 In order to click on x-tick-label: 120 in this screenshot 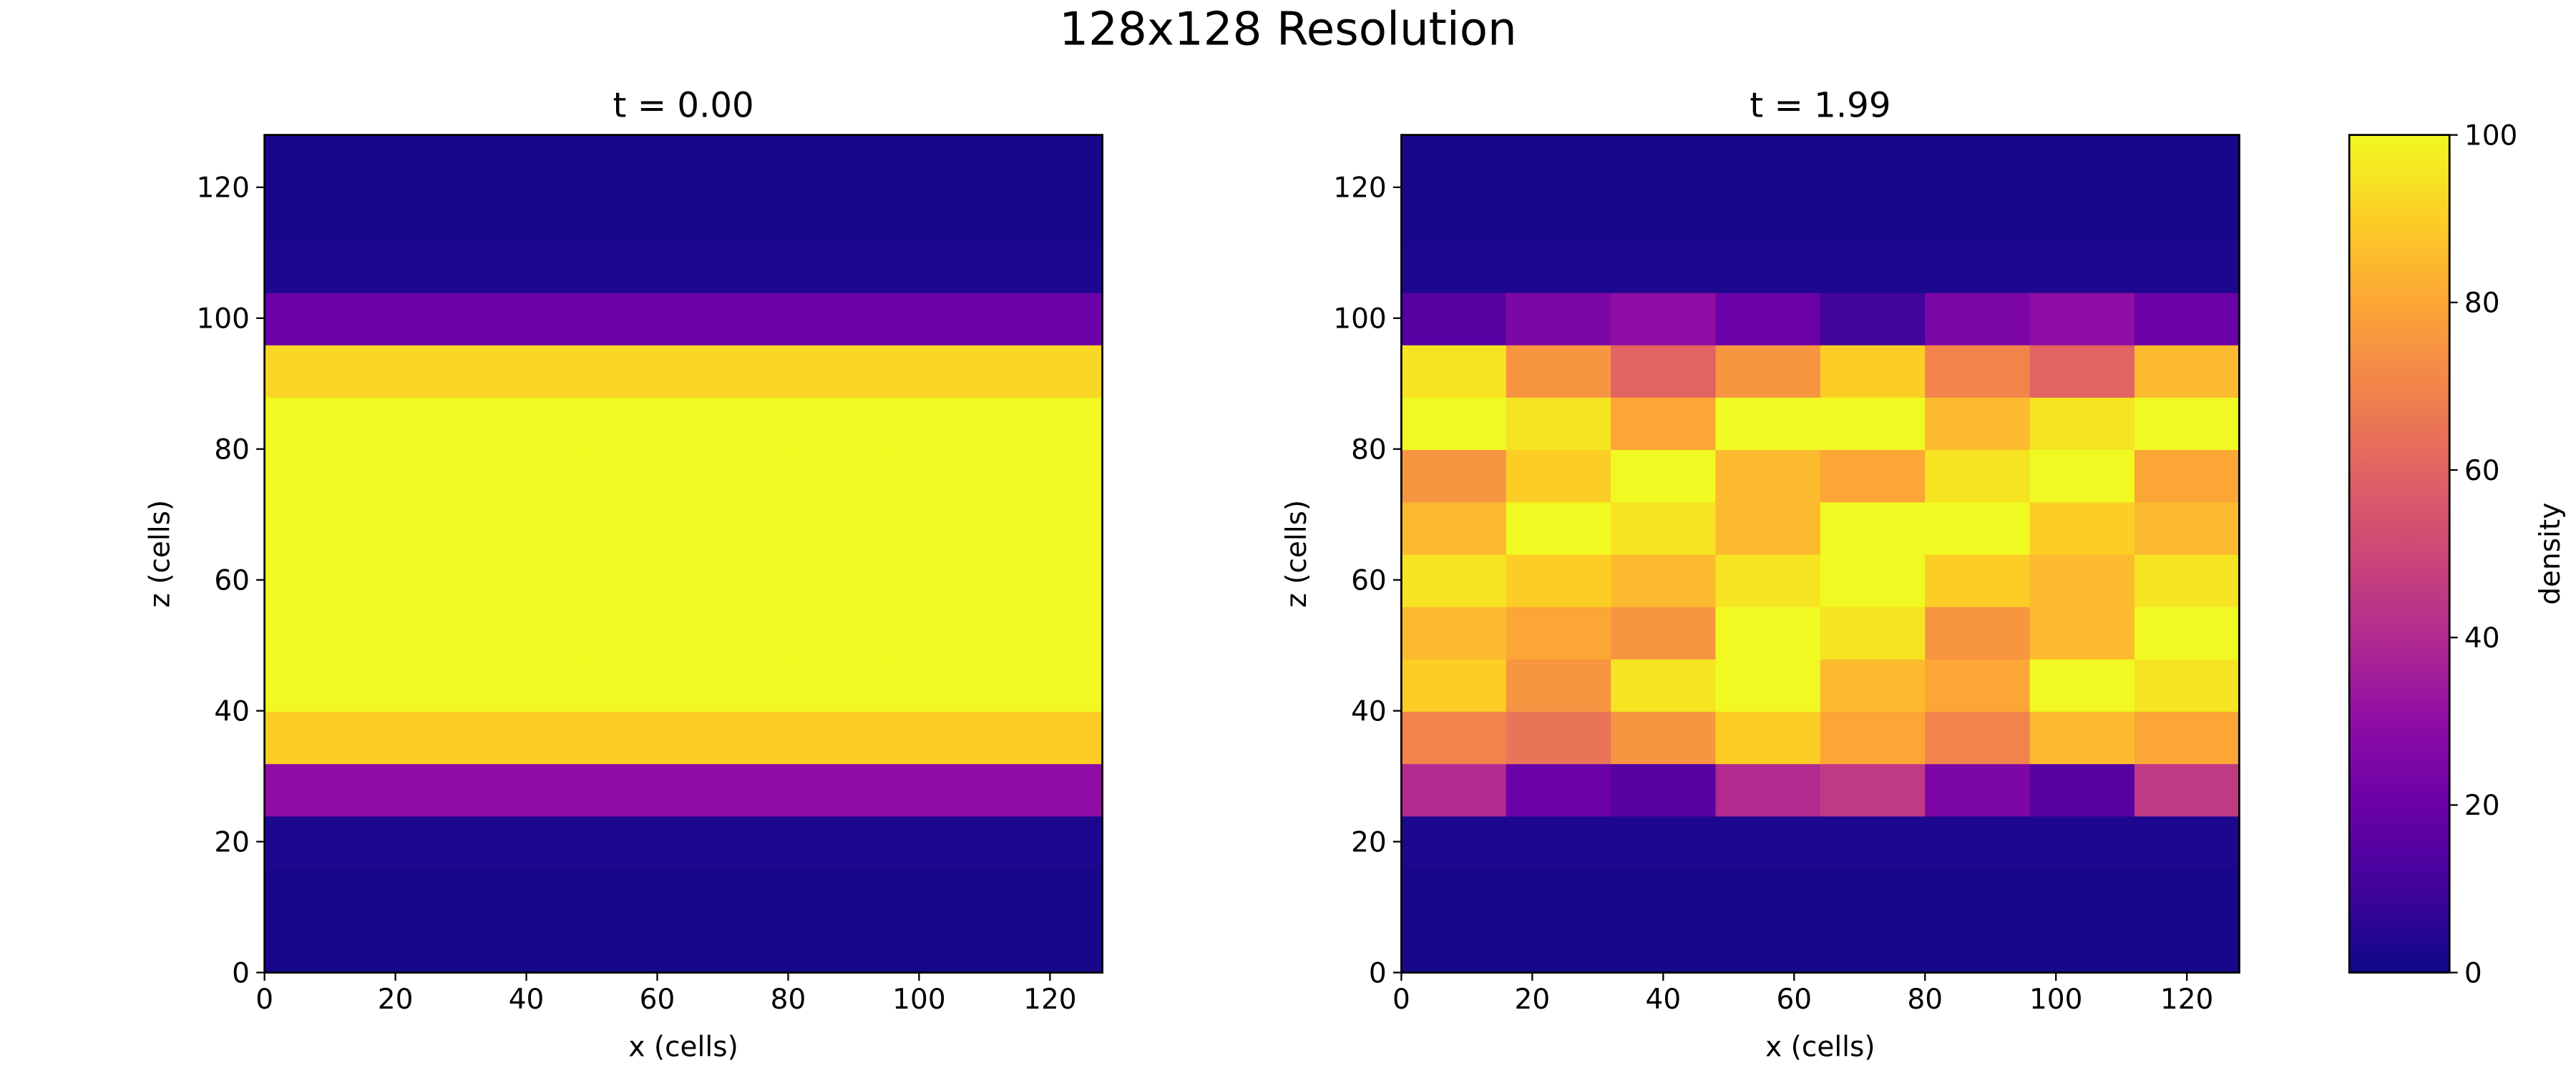, I will do `click(1049, 1000)`.